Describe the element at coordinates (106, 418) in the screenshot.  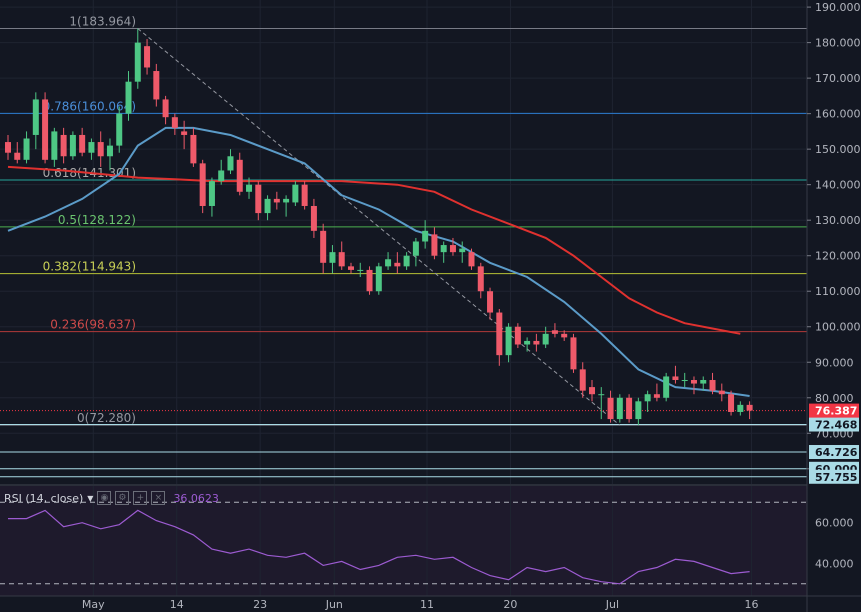
I see `fib-label: 0(72.280)` at that location.